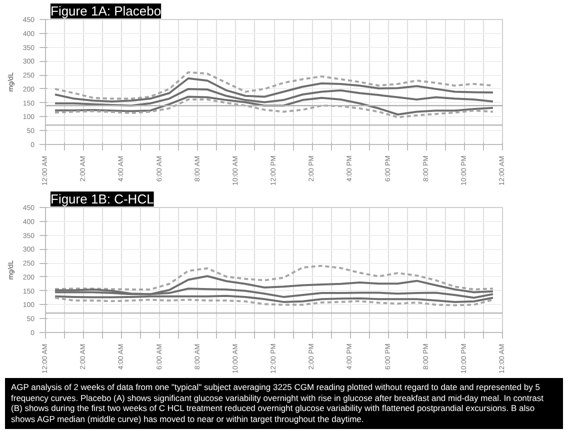 The height and width of the screenshot is (443, 572). I want to click on chart-title: Figure 1B: C-HCL, so click(102, 199).